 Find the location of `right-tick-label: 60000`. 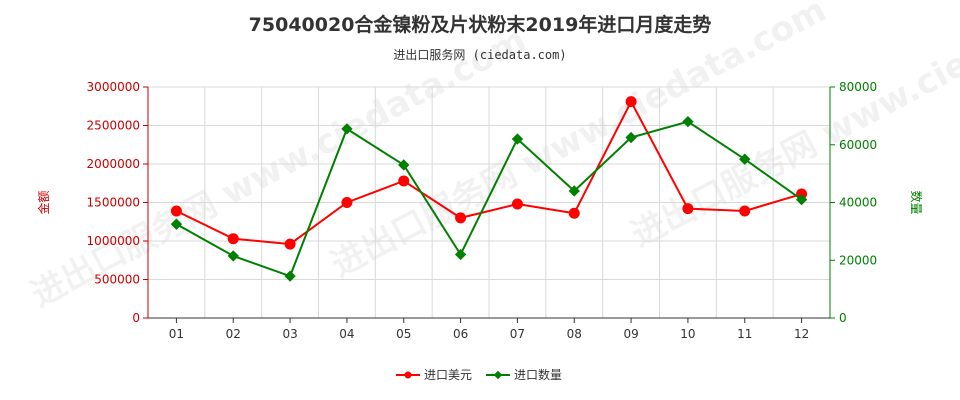

right-tick-label: 60000 is located at coordinates (858, 145).